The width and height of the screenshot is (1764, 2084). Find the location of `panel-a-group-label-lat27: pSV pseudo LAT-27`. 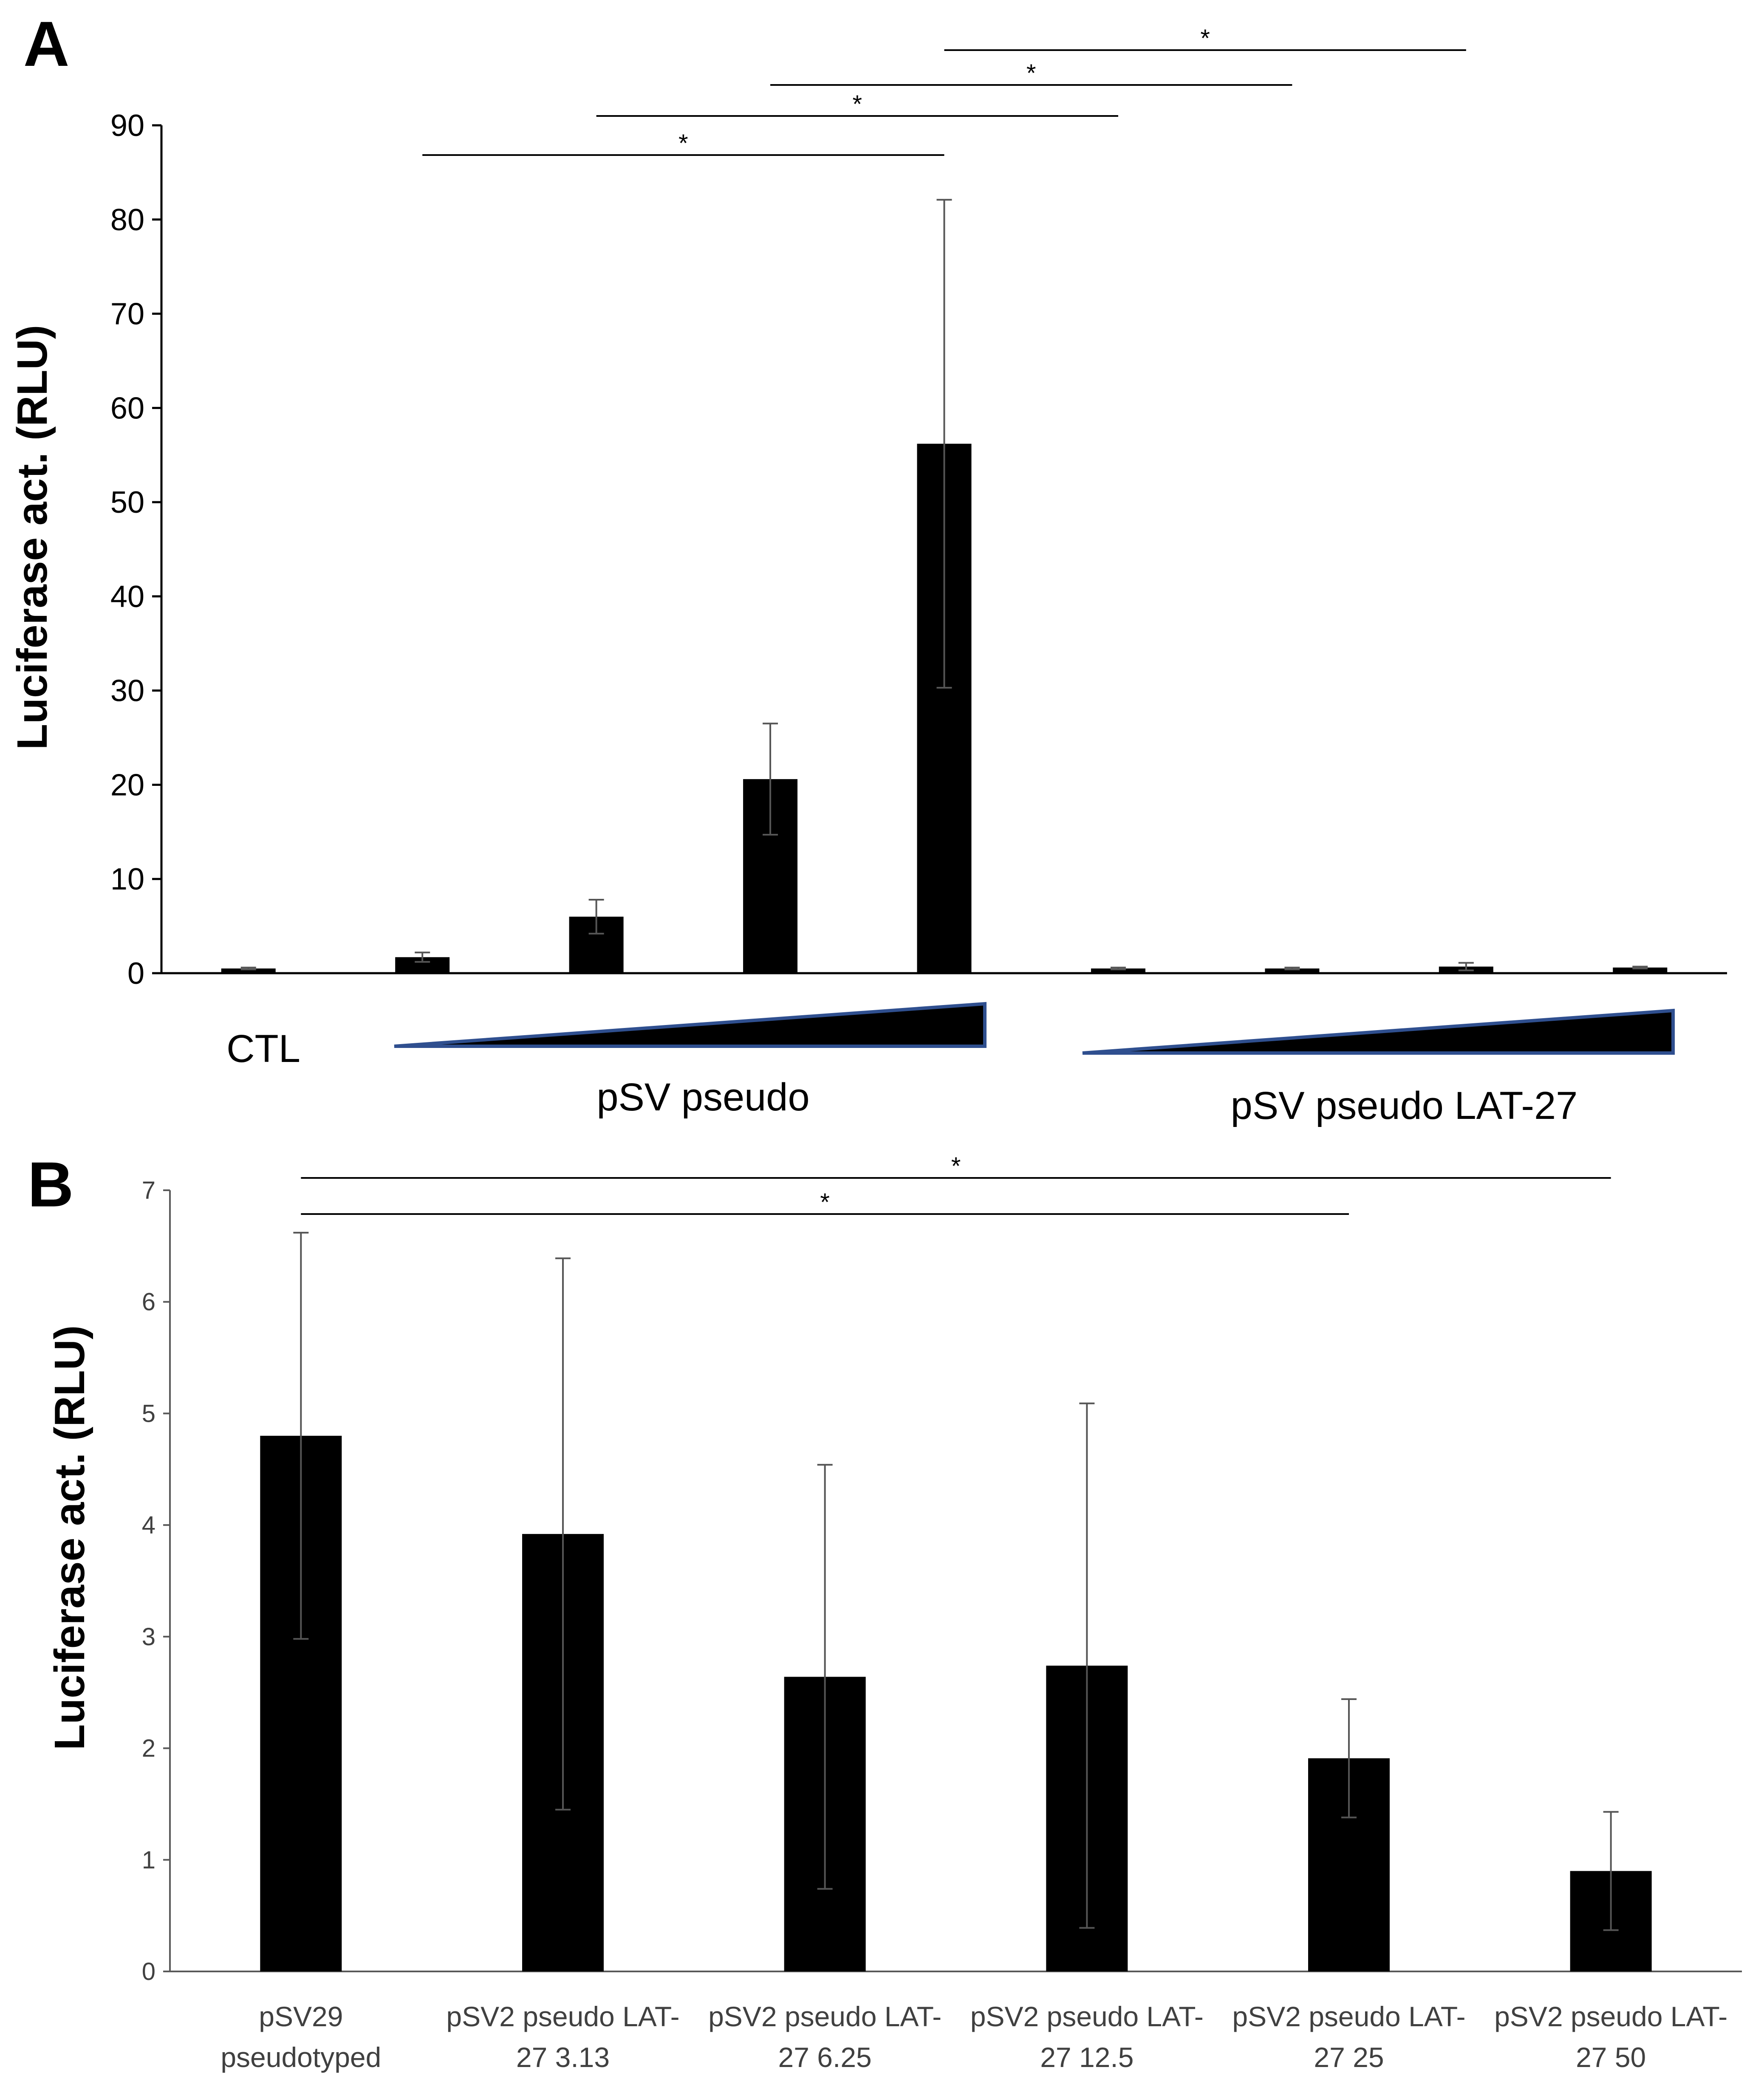

panel-a-group-label-lat27: pSV pseudo LAT-27 is located at coordinates (1404, 1105).